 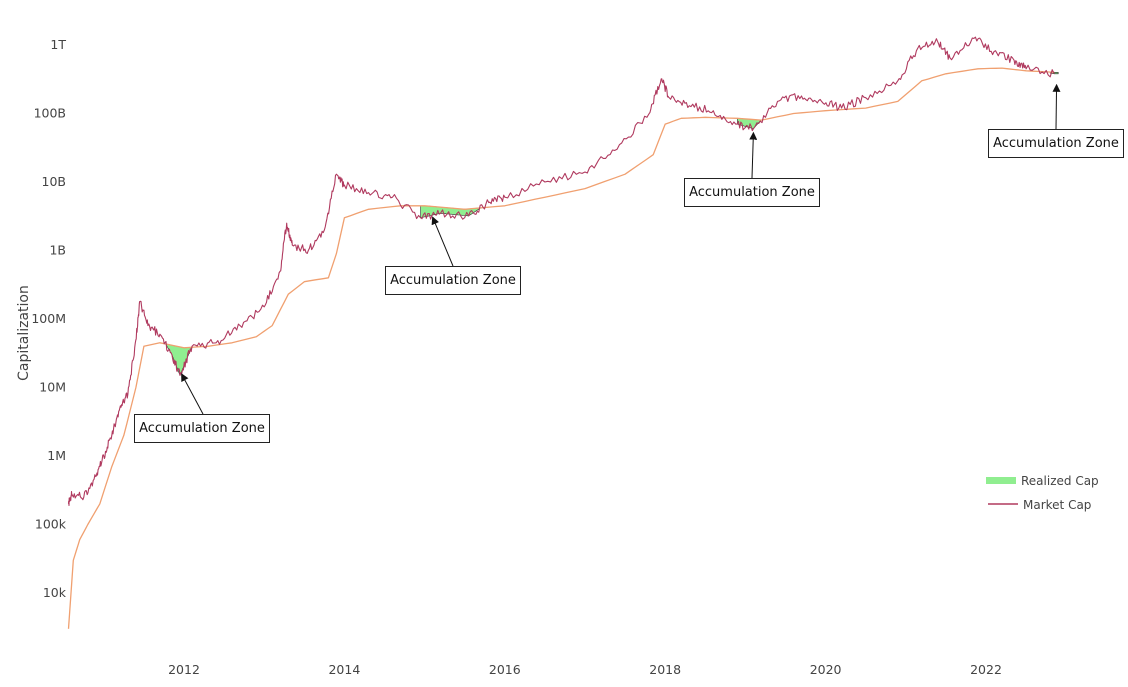 What do you see at coordinates (826, 669) in the screenshot?
I see `x-tick-label: 2020` at bounding box center [826, 669].